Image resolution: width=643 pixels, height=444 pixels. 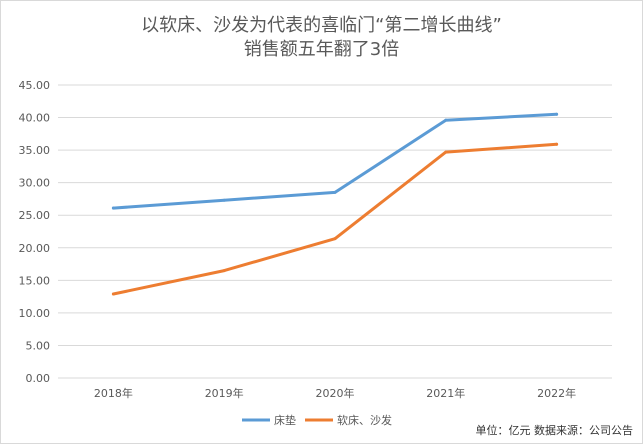 I want to click on chart-title-line-2: 销售额五年翻了3倍, so click(x=321, y=49).